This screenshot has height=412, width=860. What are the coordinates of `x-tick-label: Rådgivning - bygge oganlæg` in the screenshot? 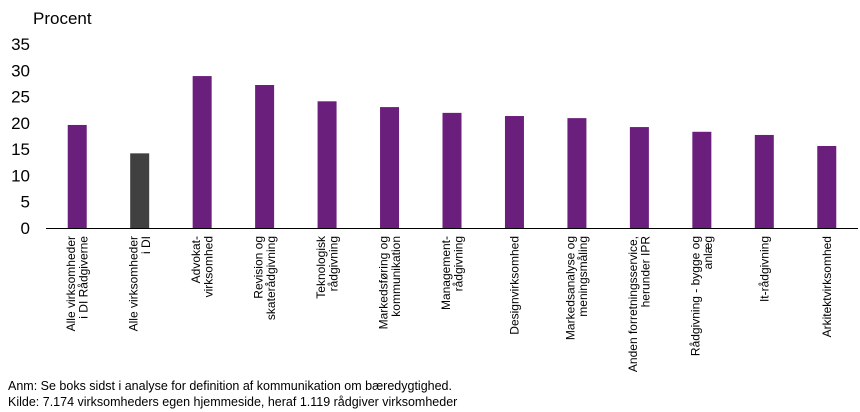 It's located at (702, 296).